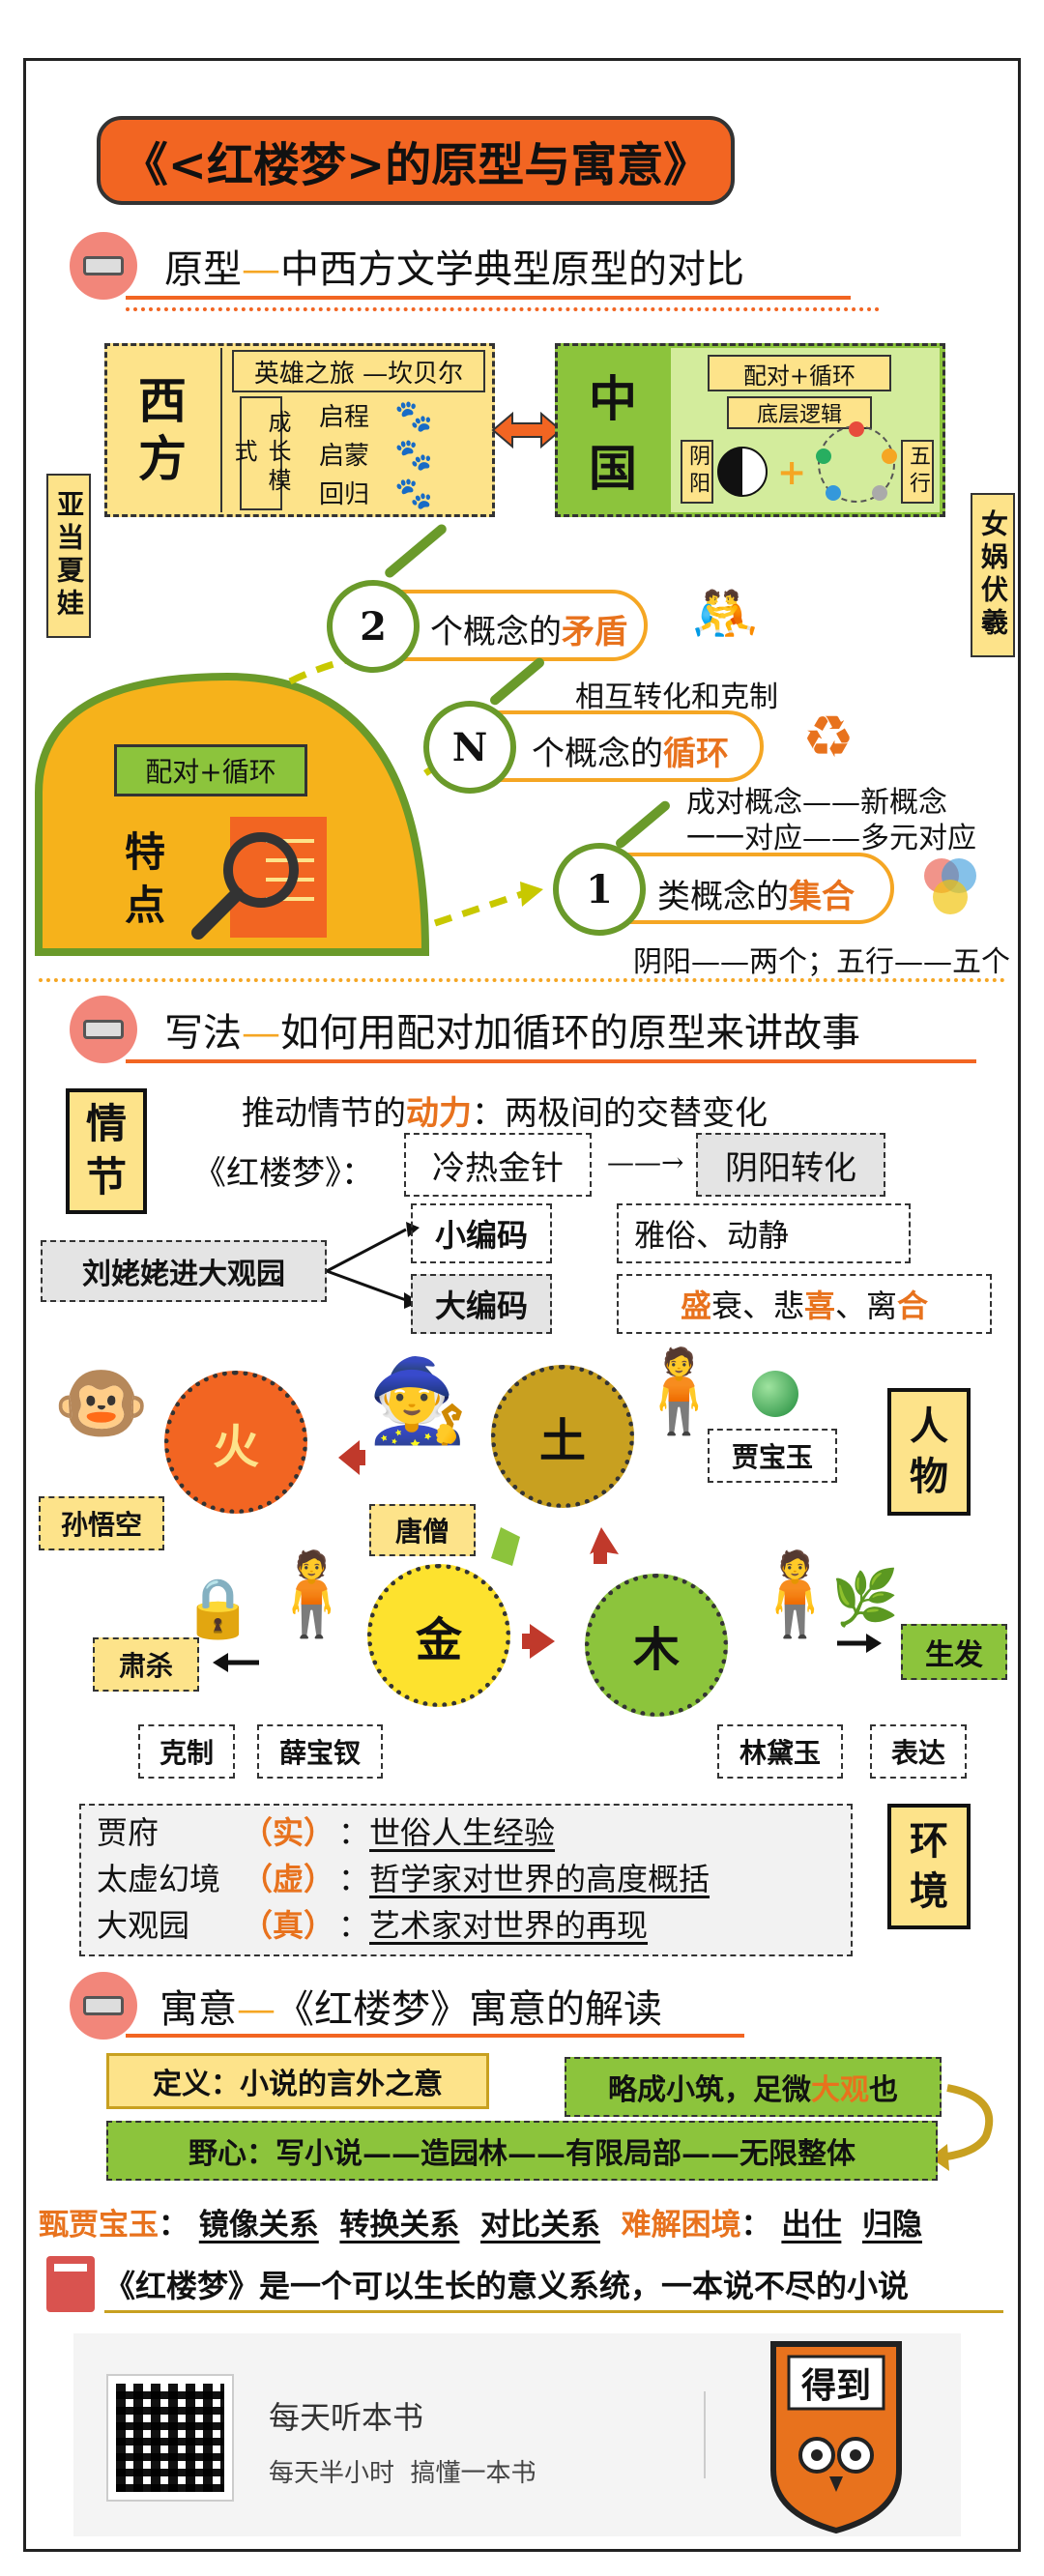  Describe the element at coordinates (780, 1751) in the screenshot. I see `lin-label: 林黛玉` at that location.